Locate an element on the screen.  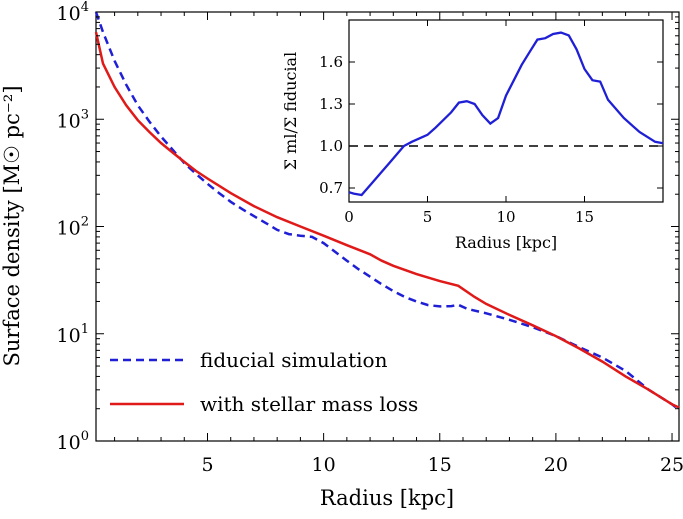
inset-series-line is located at coordinates (506, 114).